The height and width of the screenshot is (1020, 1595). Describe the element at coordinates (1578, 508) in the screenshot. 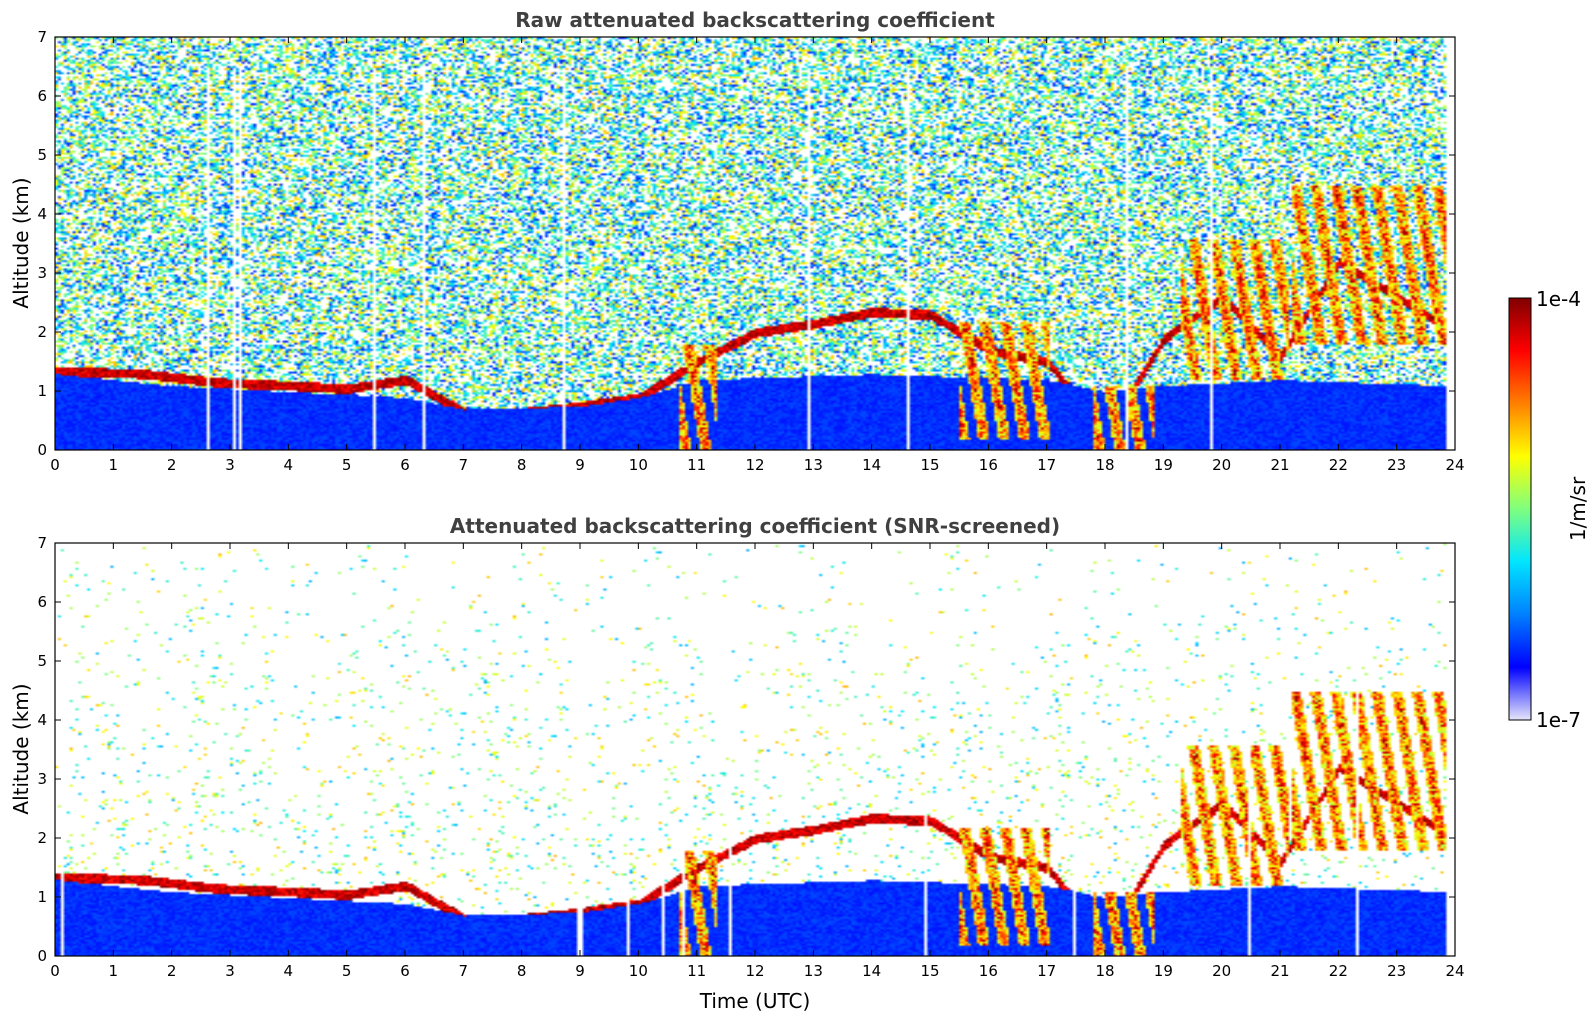

I see `colorbar-unit-label: 1/m/sr` at that location.